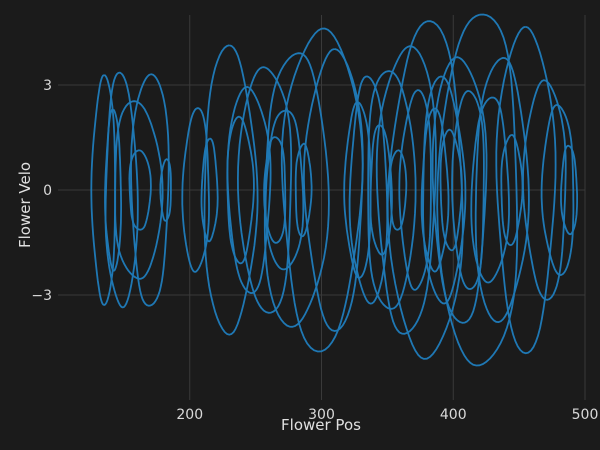 The width and height of the screenshot is (600, 450). What do you see at coordinates (453, 415) in the screenshot?
I see `x-tick-label: 400` at bounding box center [453, 415].